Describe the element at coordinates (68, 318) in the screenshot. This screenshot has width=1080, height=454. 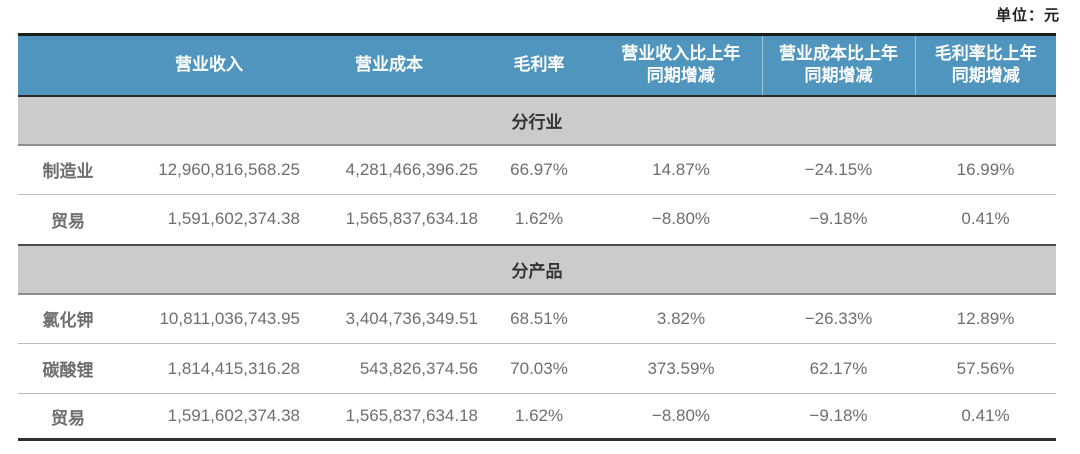
I see `category-cell: 氯化钾` at that location.